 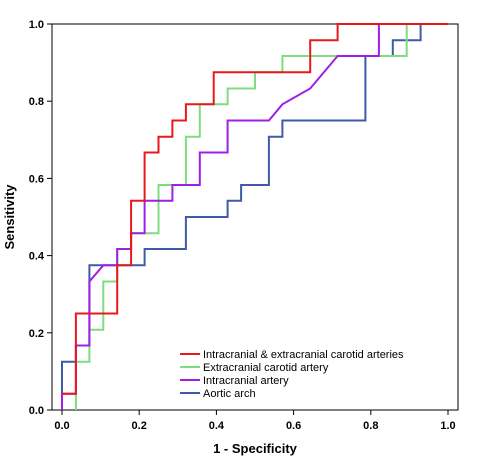 What do you see at coordinates (36, 102) in the screenshot?
I see `y-tick-label: 0.8` at bounding box center [36, 102].